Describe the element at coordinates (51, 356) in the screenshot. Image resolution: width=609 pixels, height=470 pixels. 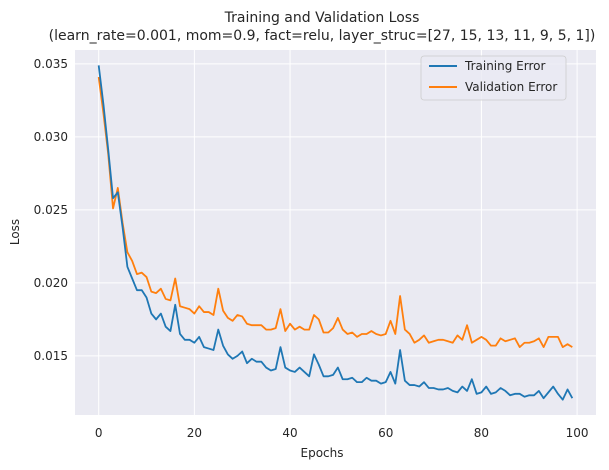
I see `y-tick-label: 0.015` at that location.